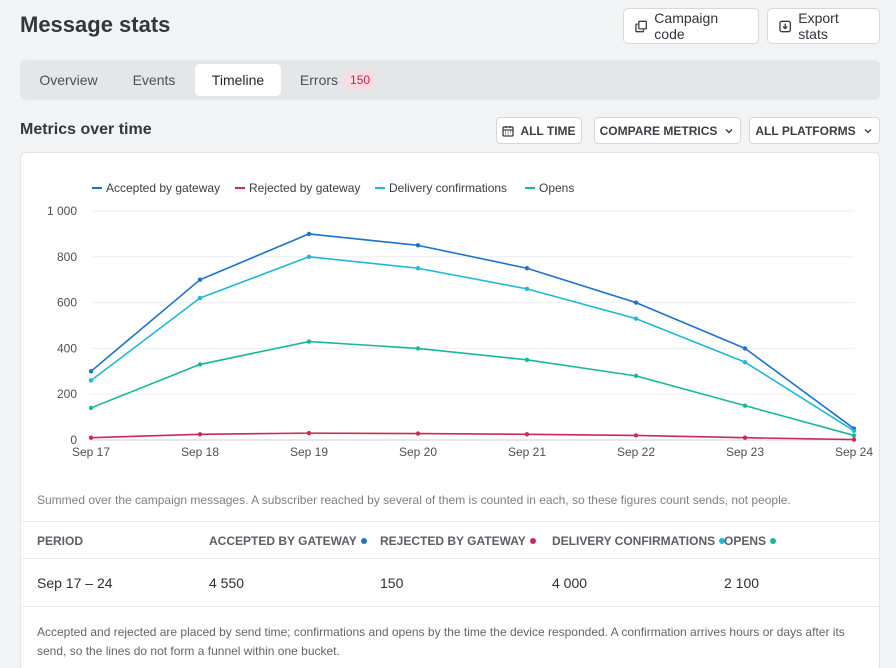  Describe the element at coordinates (62, 211) in the screenshot. I see `y-tick-label: 1 000` at that location.